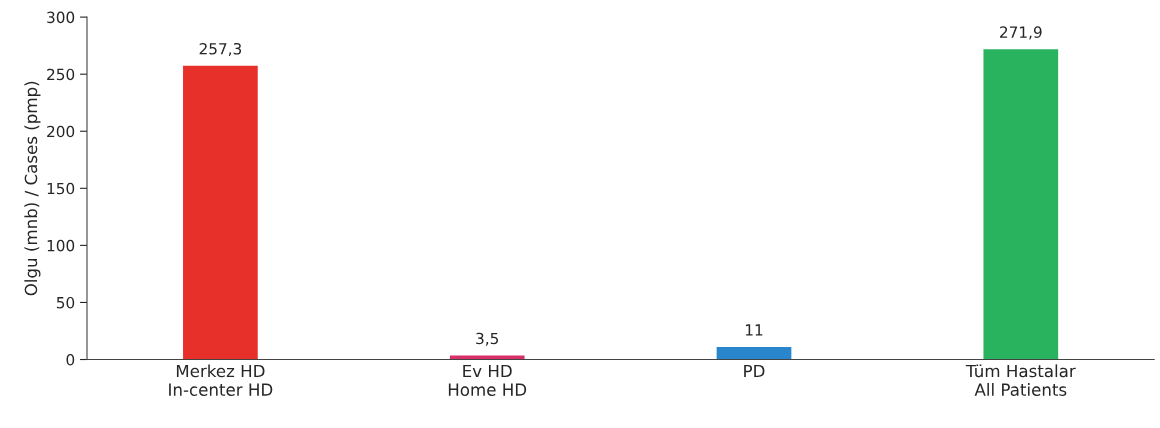 This screenshot has height=428, width=1160. Describe the element at coordinates (487, 339) in the screenshot. I see `data-label: 3,5` at that location.